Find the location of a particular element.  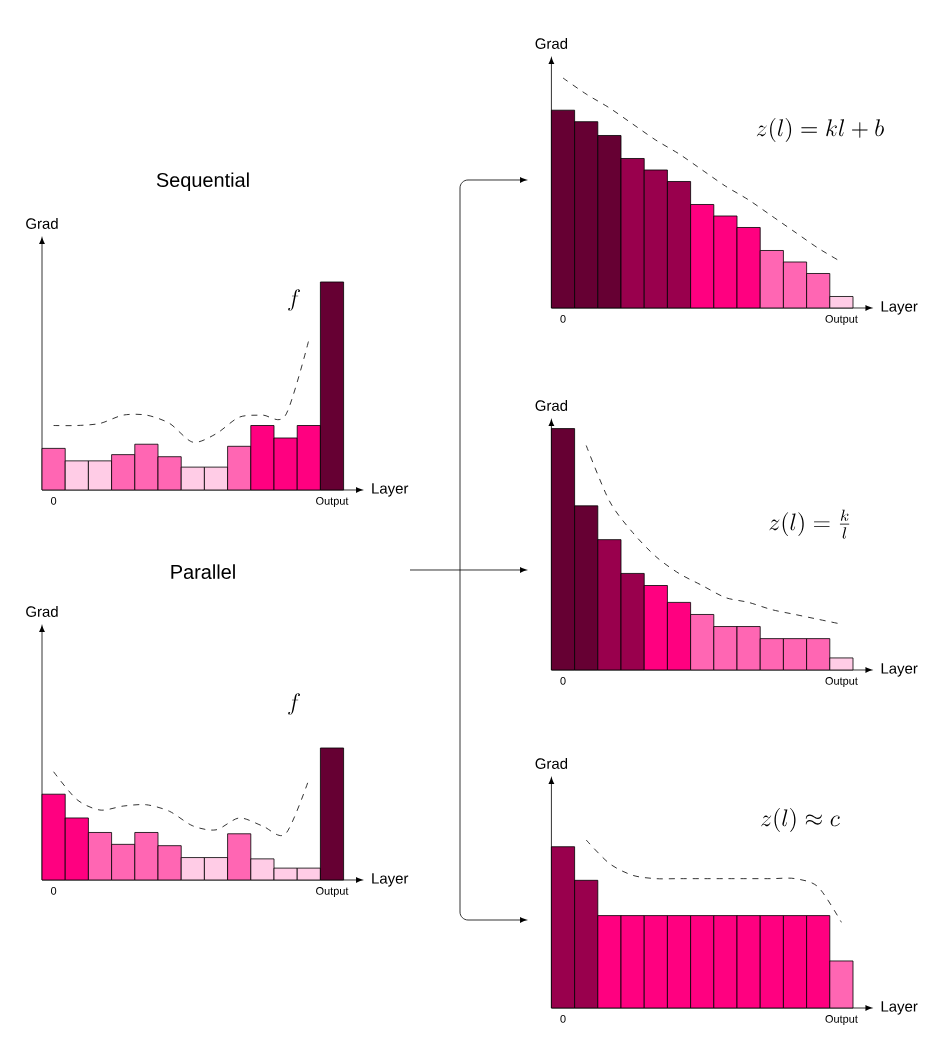

text: $f$ is located at coordinates (294, 704).